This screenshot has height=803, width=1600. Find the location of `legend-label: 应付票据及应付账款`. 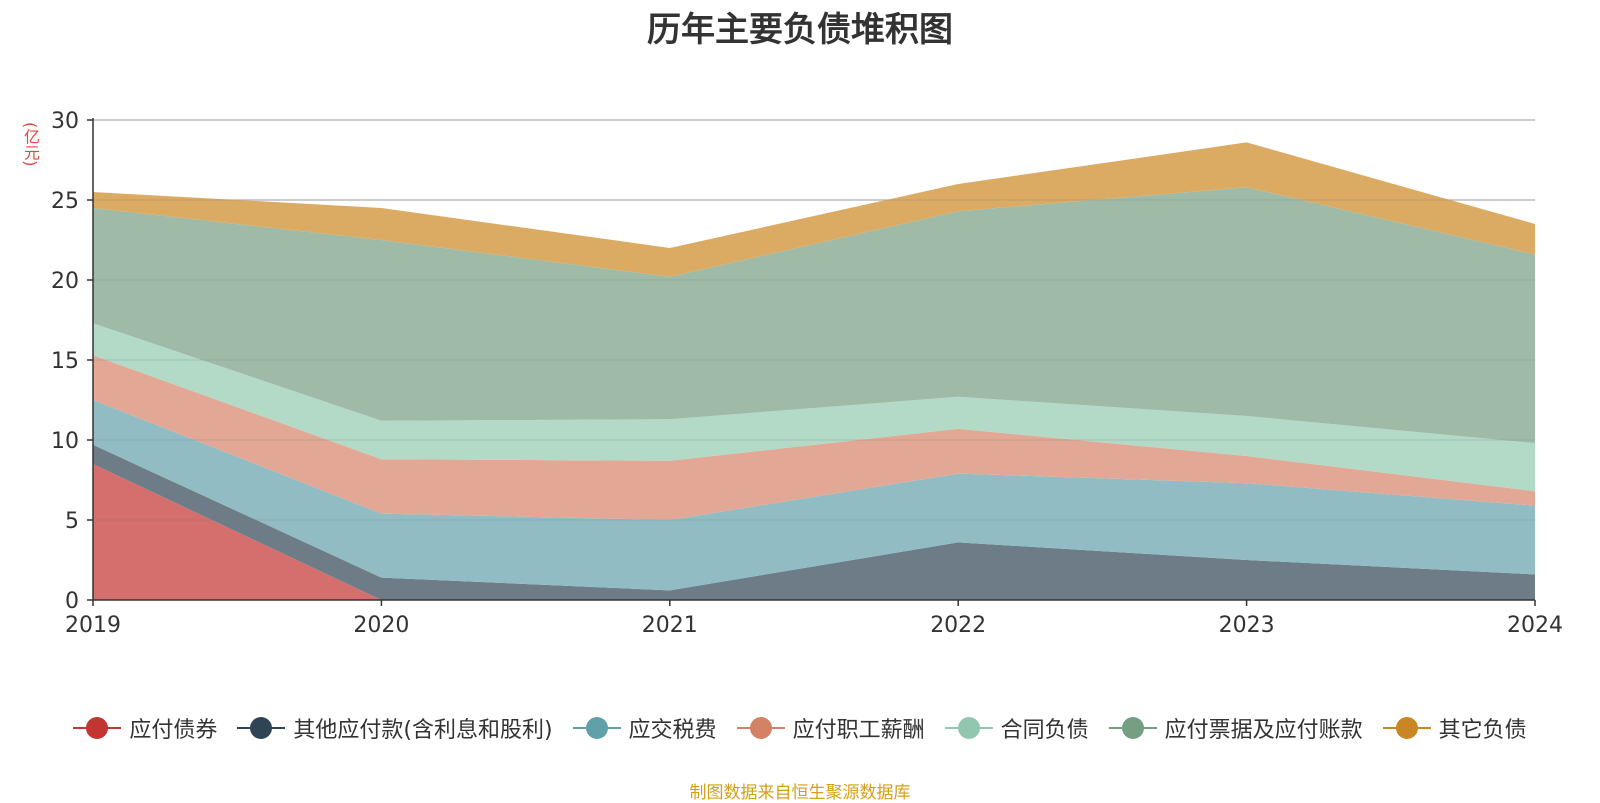

legend-label: 应付票据及应付账款 is located at coordinates (1263, 730).